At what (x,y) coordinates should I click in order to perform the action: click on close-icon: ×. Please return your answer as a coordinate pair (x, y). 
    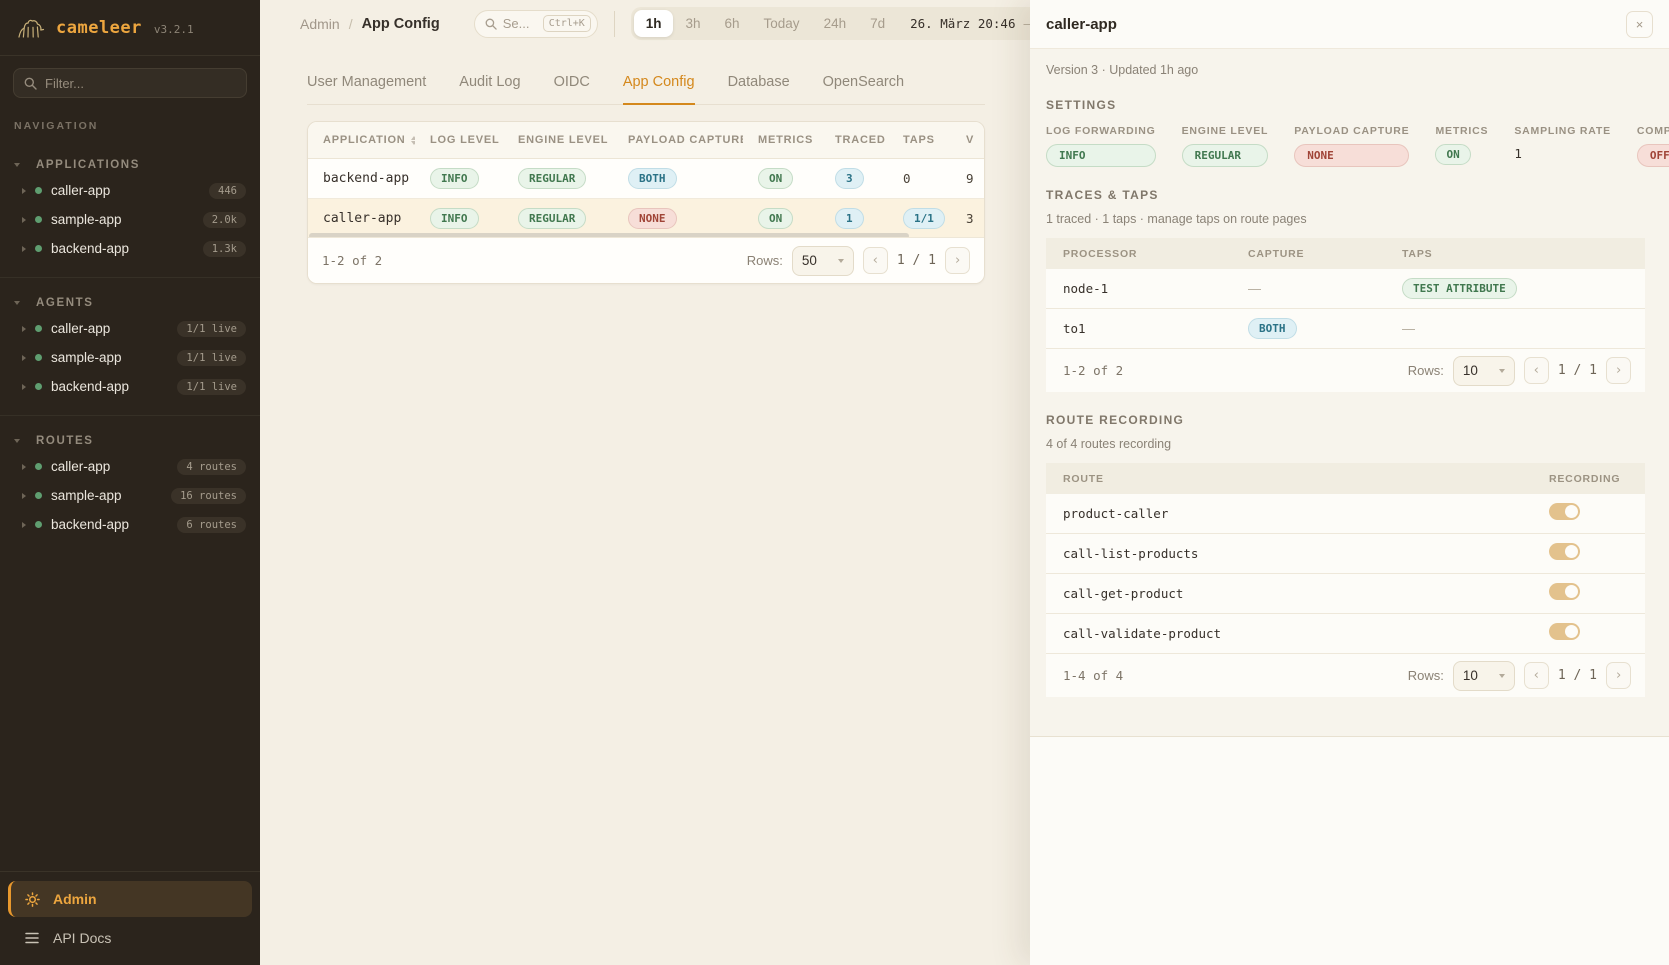
    Looking at the image, I should click on (1639, 24).